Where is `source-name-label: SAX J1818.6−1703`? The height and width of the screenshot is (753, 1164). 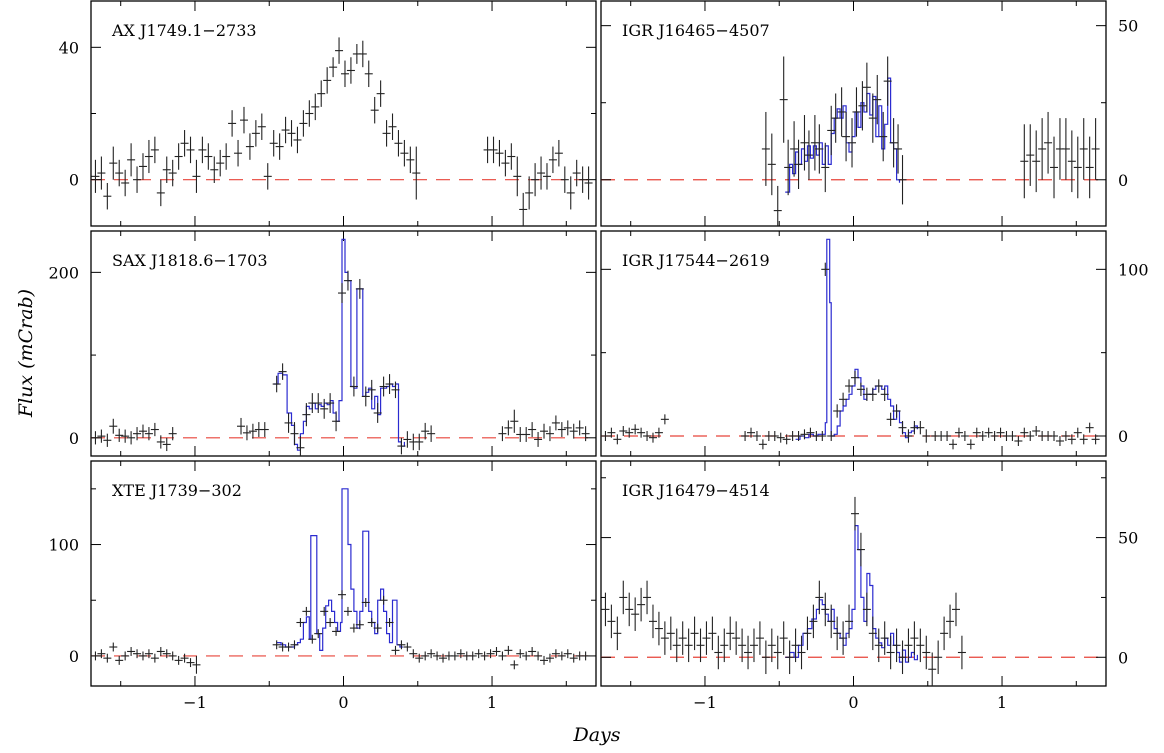 source-name-label: SAX J1818.6−1703 is located at coordinates (190, 260).